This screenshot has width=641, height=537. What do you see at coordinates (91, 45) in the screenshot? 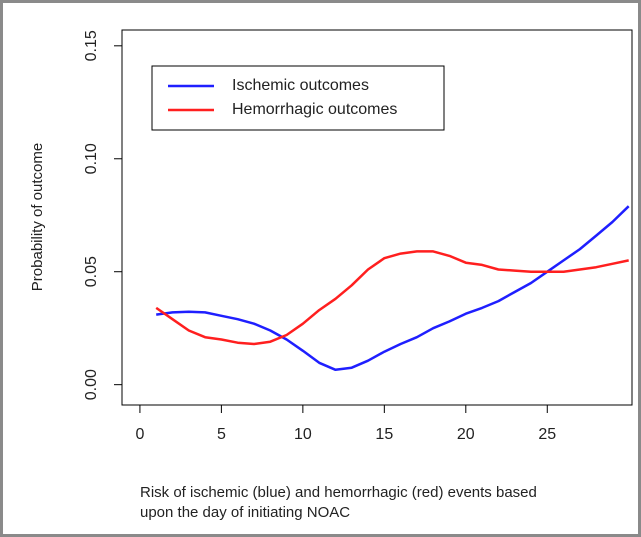
I see `y-tick-label: 0.15` at bounding box center [91, 45].